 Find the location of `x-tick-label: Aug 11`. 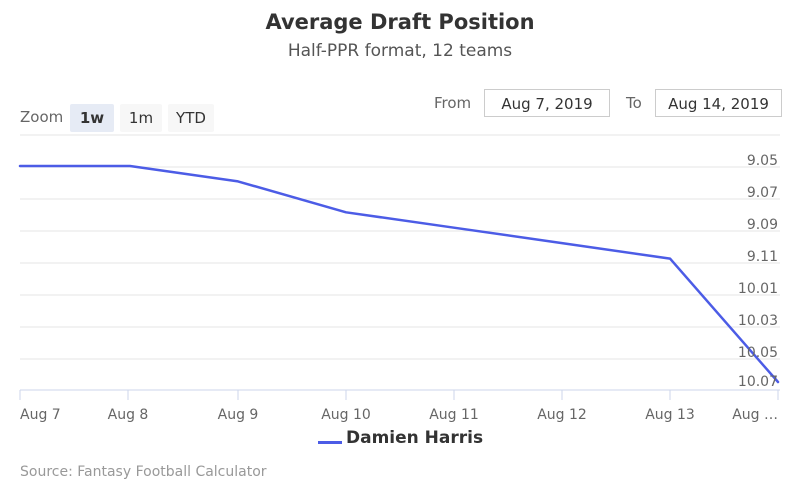

x-tick-label: Aug 11 is located at coordinates (454, 415).